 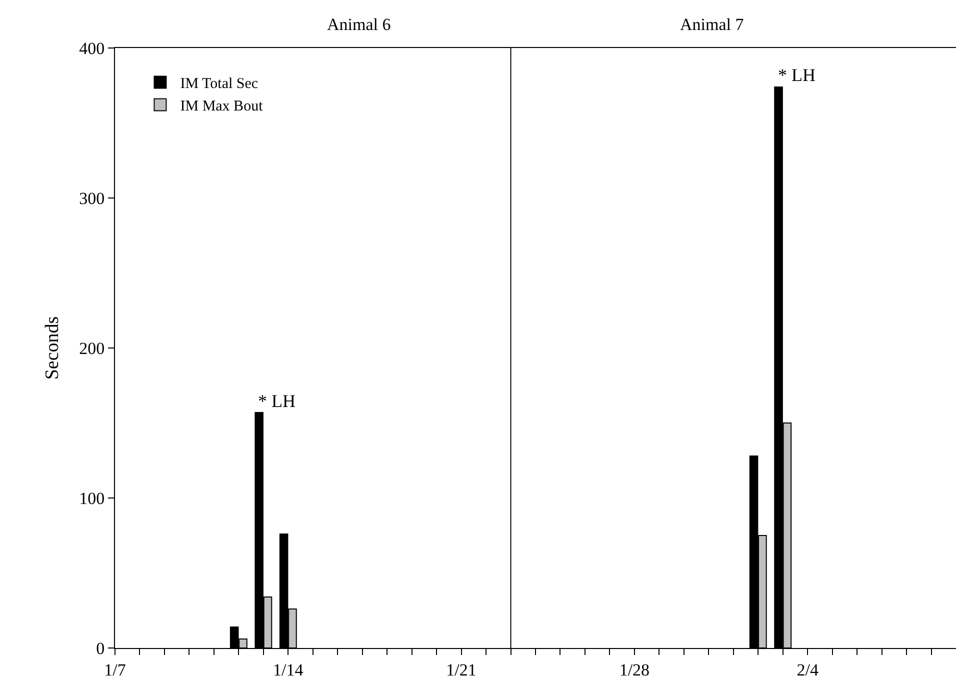 What do you see at coordinates (222, 106) in the screenshot?
I see `legend-label: IM Max Bout` at bounding box center [222, 106].